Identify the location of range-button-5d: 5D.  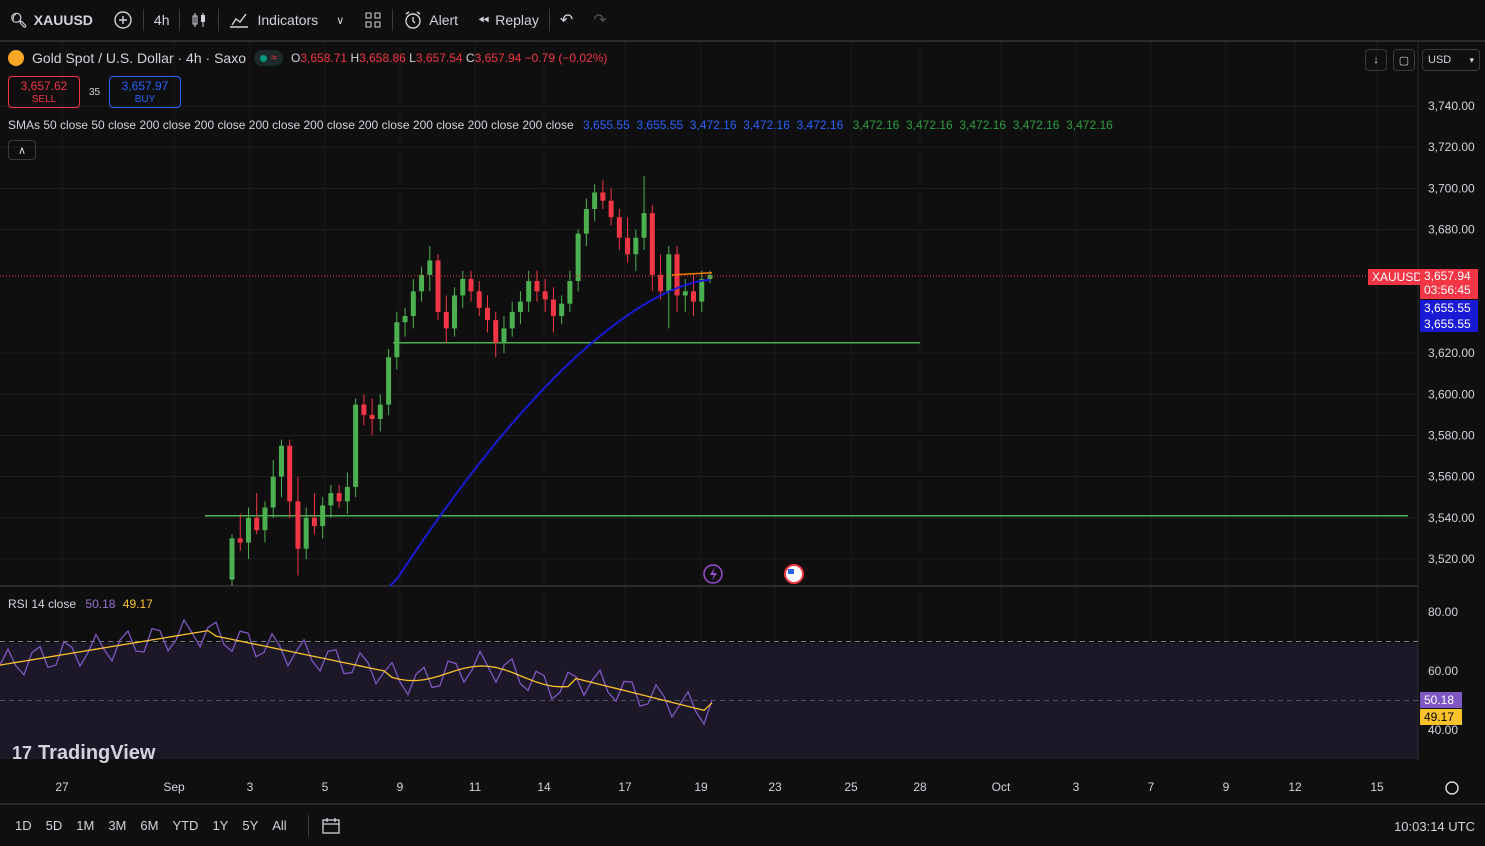
(54, 825).